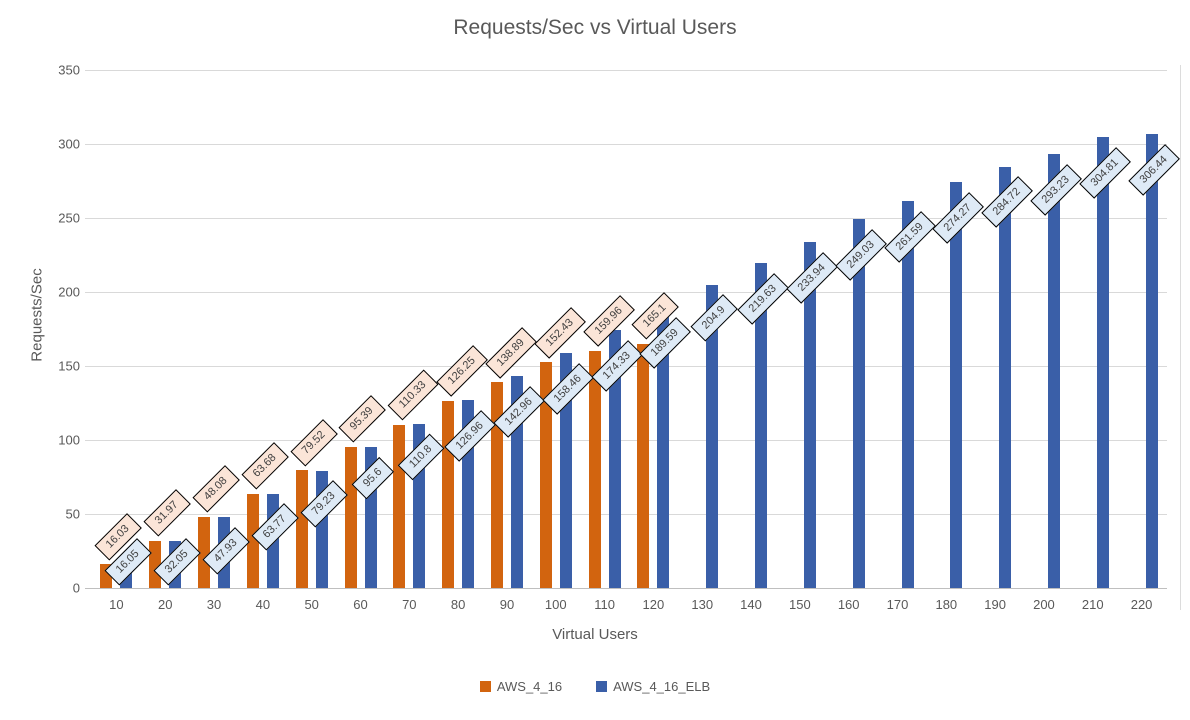 The width and height of the screenshot is (1190, 720). Describe the element at coordinates (595, 686) in the screenshot. I see `legend: AWS_4_16 AWS_4_16_ELB` at that location.